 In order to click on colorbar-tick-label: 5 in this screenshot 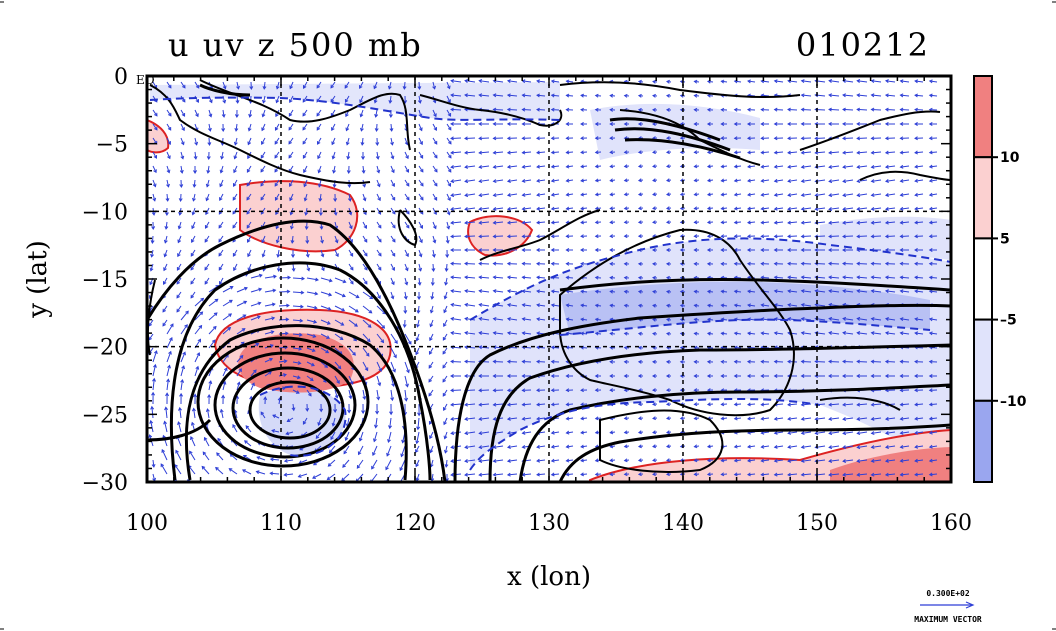, I will do `click(1005, 239)`.